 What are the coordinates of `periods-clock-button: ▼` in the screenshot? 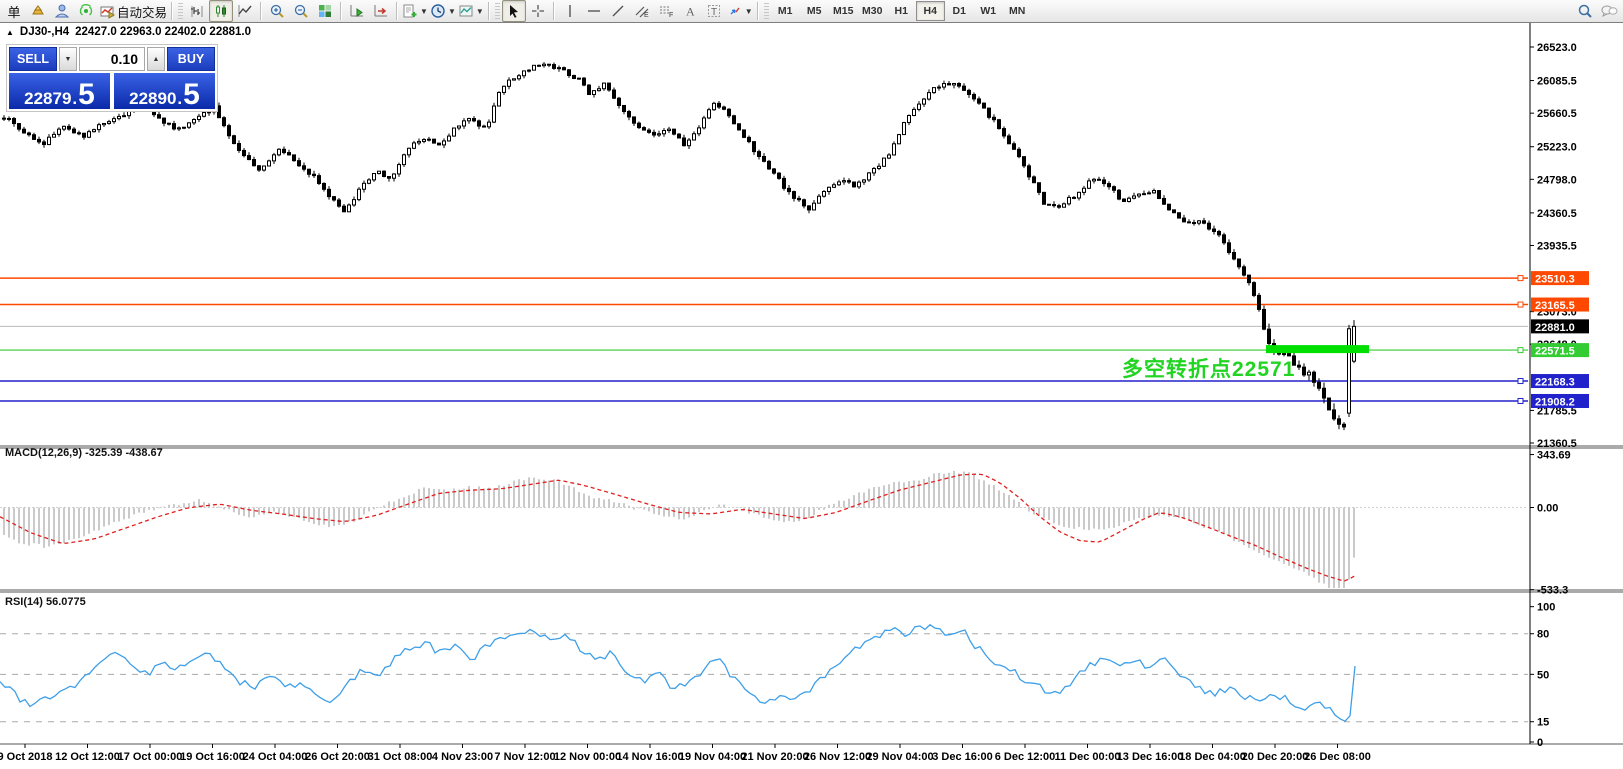 It's located at (443, 11).